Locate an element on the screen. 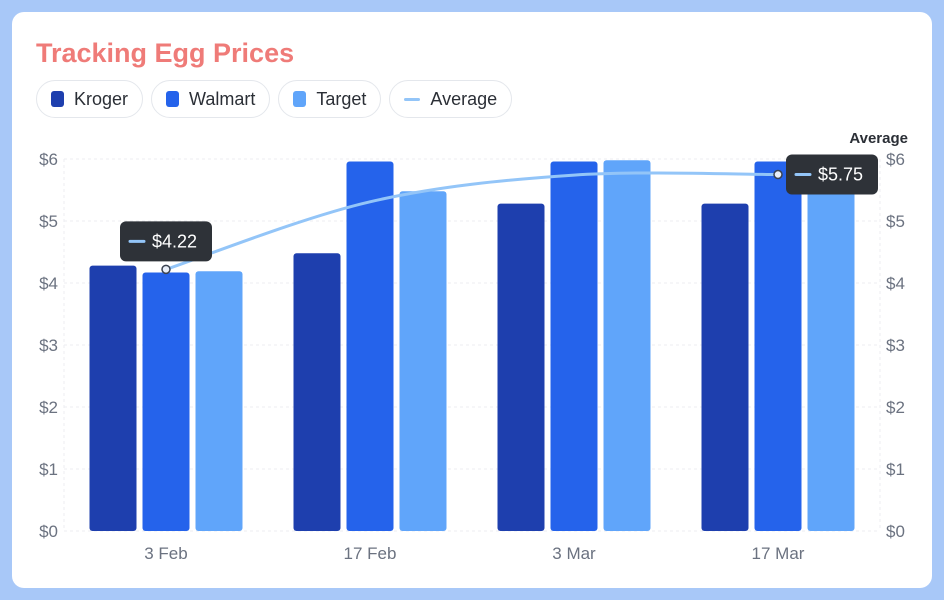 This screenshot has width=944, height=600. y-tick-label-left: $6 is located at coordinates (48, 159).